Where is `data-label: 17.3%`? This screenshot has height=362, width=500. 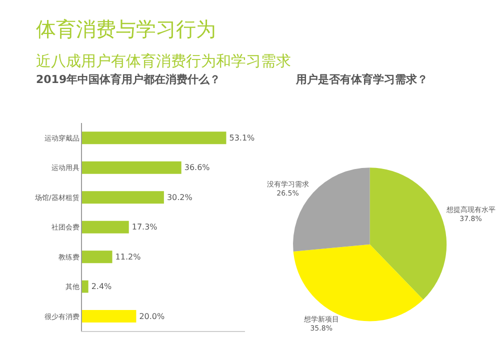
data-label: 17.3% is located at coordinates (145, 227).